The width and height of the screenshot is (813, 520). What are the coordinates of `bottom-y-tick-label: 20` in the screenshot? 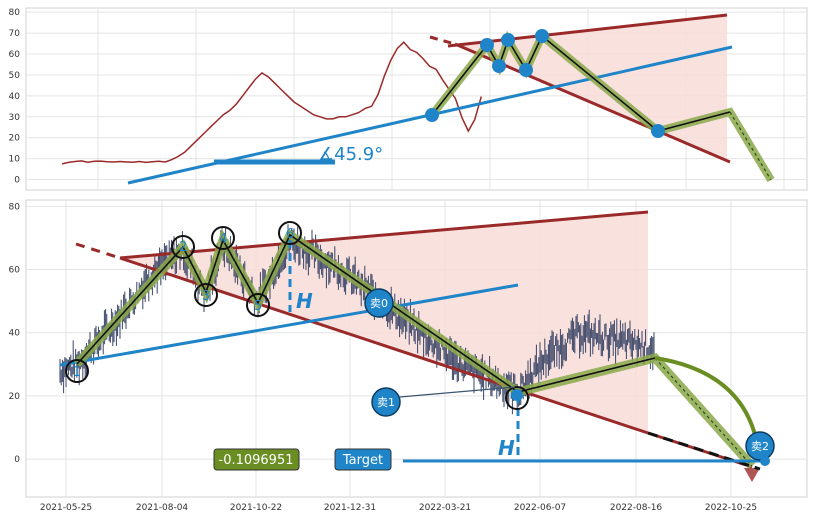 It's located at (15, 397).